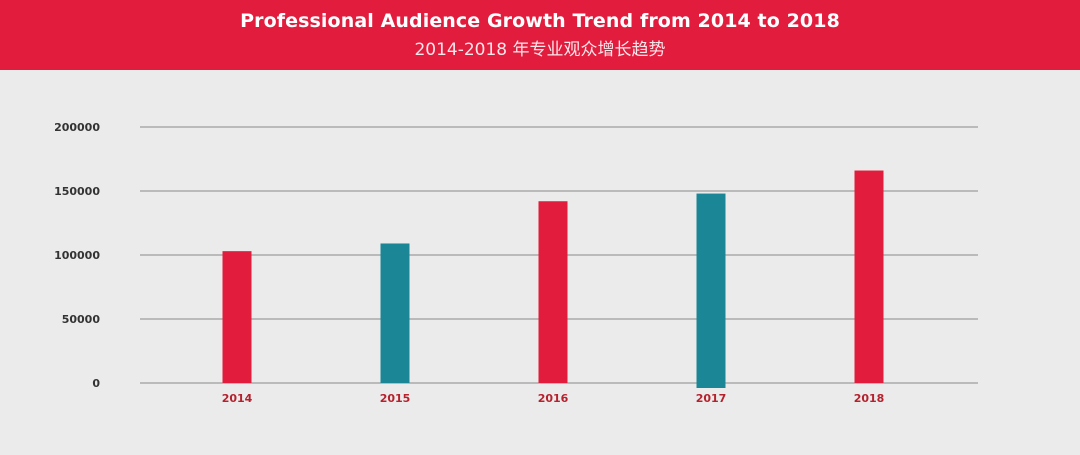 The width and height of the screenshot is (1080, 455). Describe the element at coordinates (711, 398) in the screenshot. I see `x-tick-label: 2017` at that location.